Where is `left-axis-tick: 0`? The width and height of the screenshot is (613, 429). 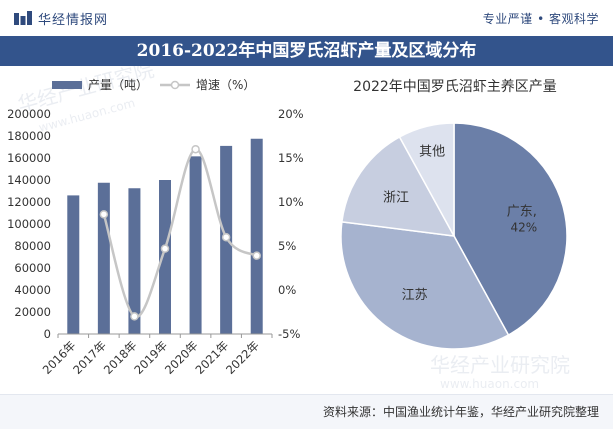 left-axis-tick: 0 is located at coordinates (47, 334).